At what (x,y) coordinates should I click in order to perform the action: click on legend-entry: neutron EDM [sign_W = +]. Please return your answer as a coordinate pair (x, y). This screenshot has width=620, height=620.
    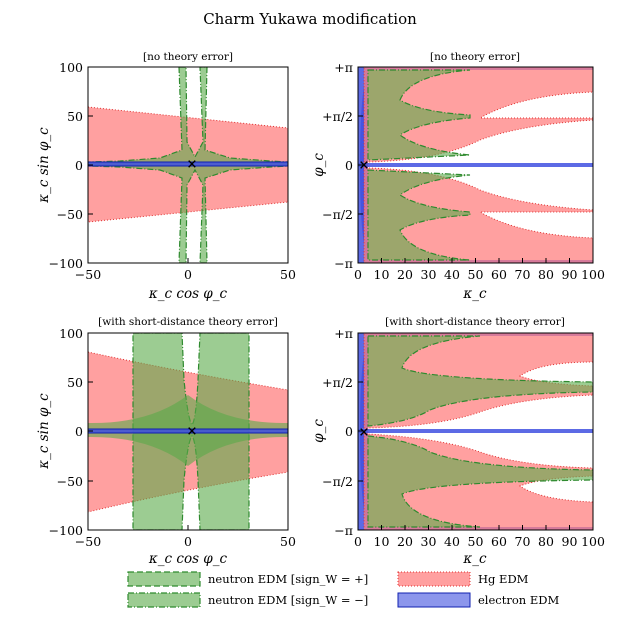
    Looking at the image, I should click on (247, 579).